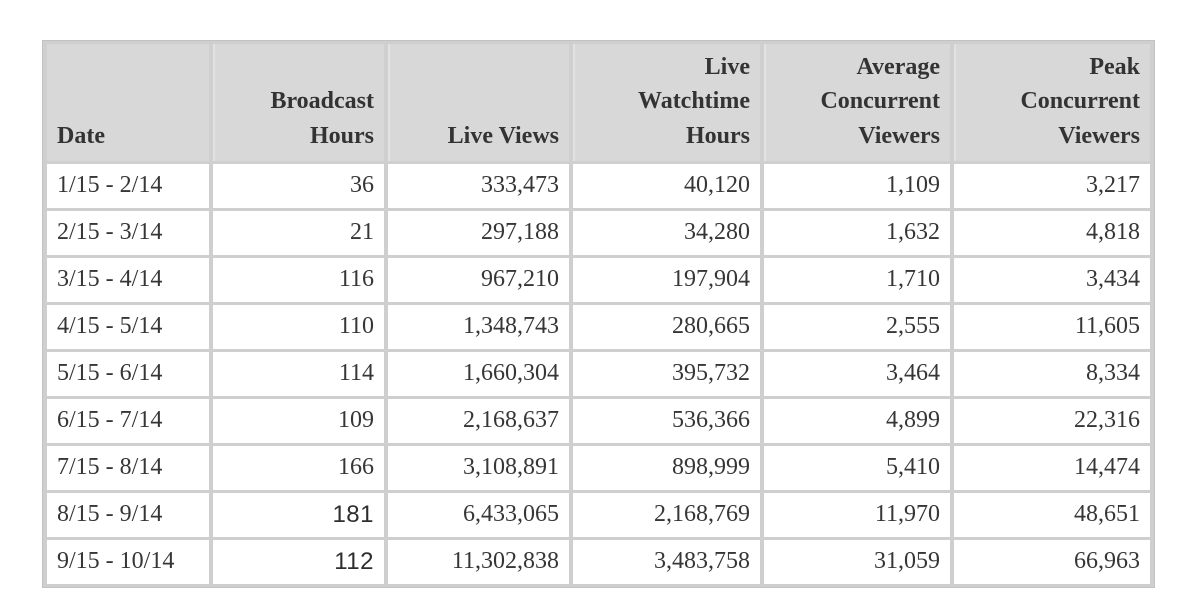 Image resolution: width=1200 pixels, height=615 pixels. Describe the element at coordinates (1052, 232) in the screenshot. I see `cell-peak-concurrent-viewers: 4,818` at that location.